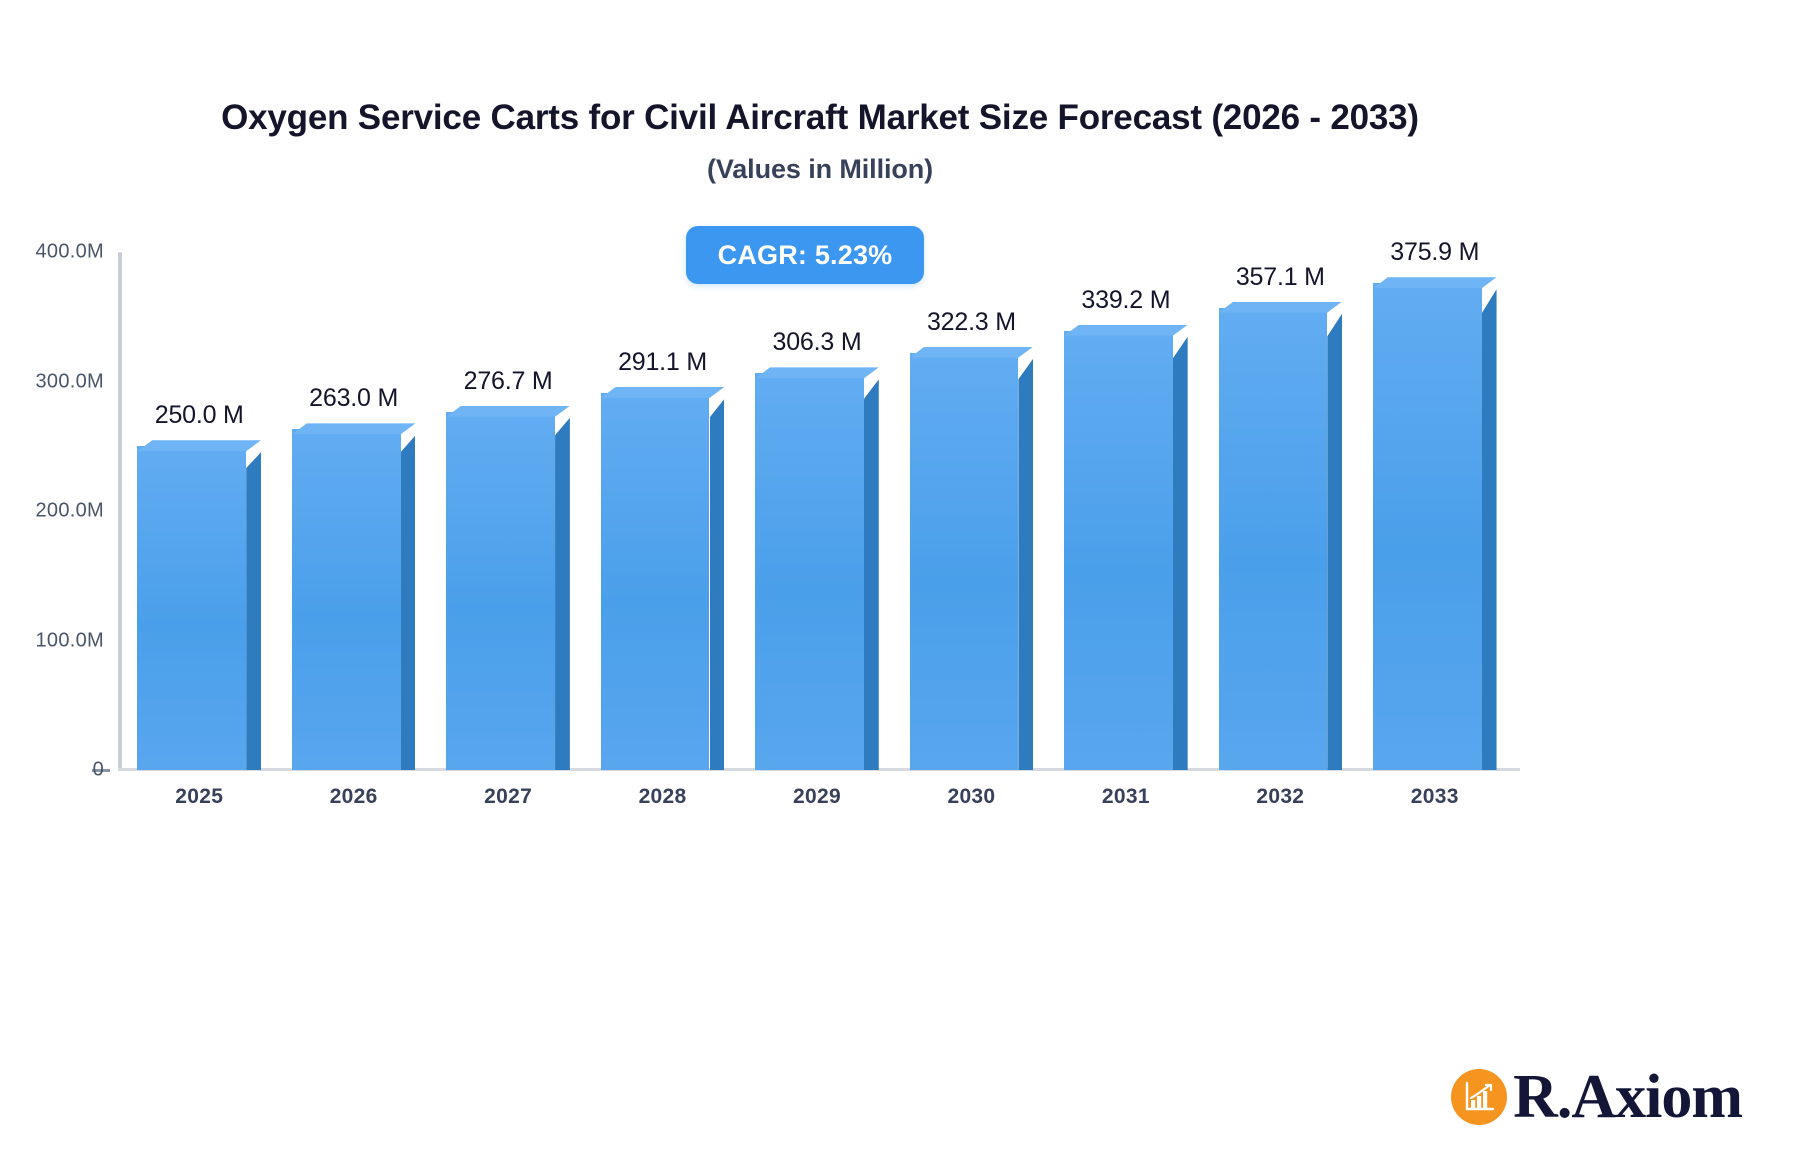  I want to click on bar-column: 375.9 M, so click(1435, 504).